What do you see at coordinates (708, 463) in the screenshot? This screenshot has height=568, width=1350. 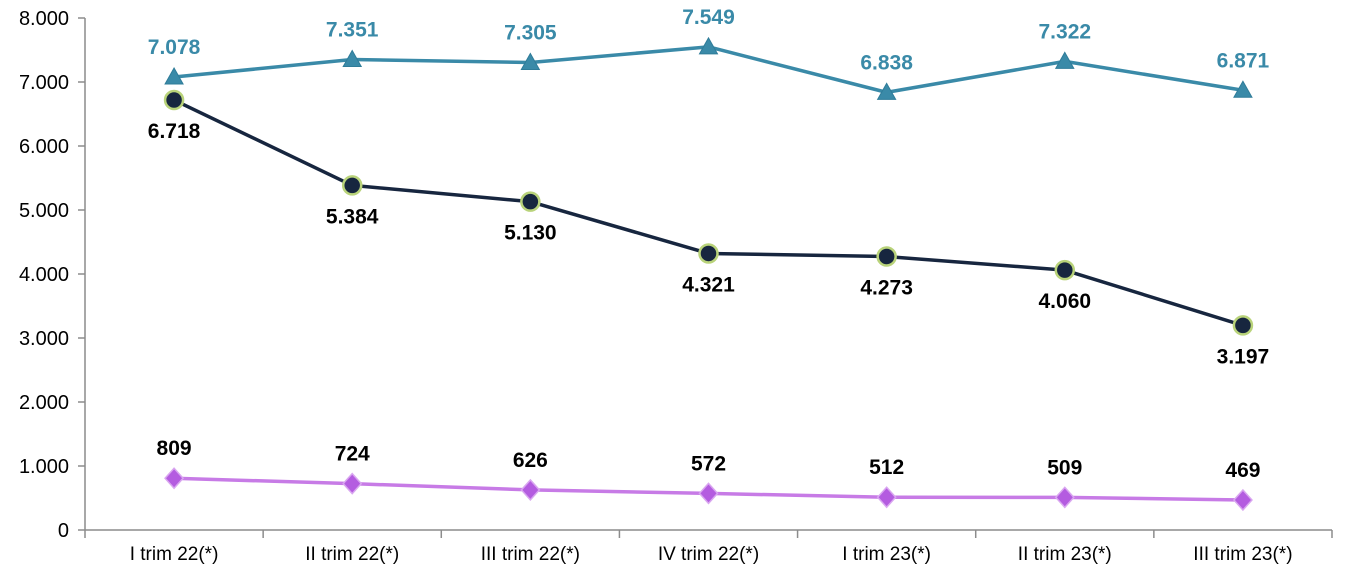 I see `data-label: 572` at bounding box center [708, 463].